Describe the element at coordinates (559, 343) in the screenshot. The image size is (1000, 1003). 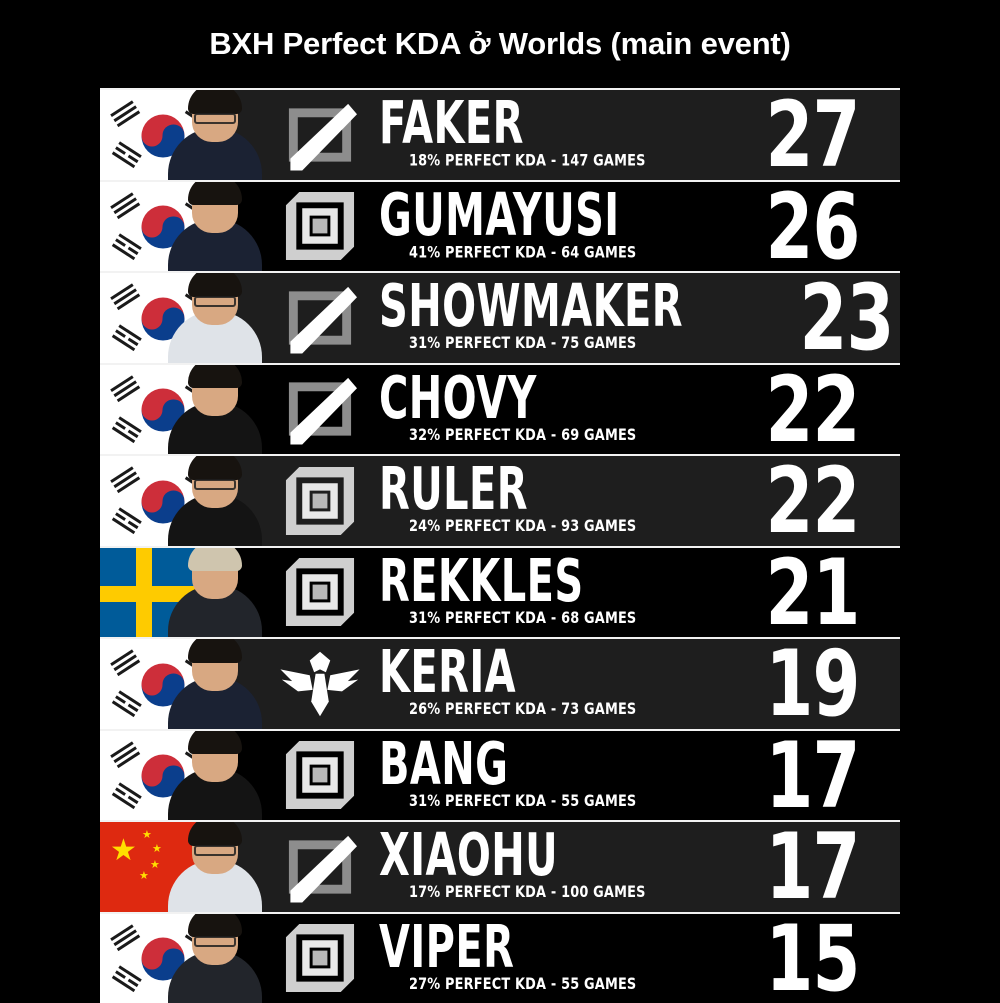
I see `perfect-kda-summary: 31% PERFECT KDA - 75 GAMES` at that location.